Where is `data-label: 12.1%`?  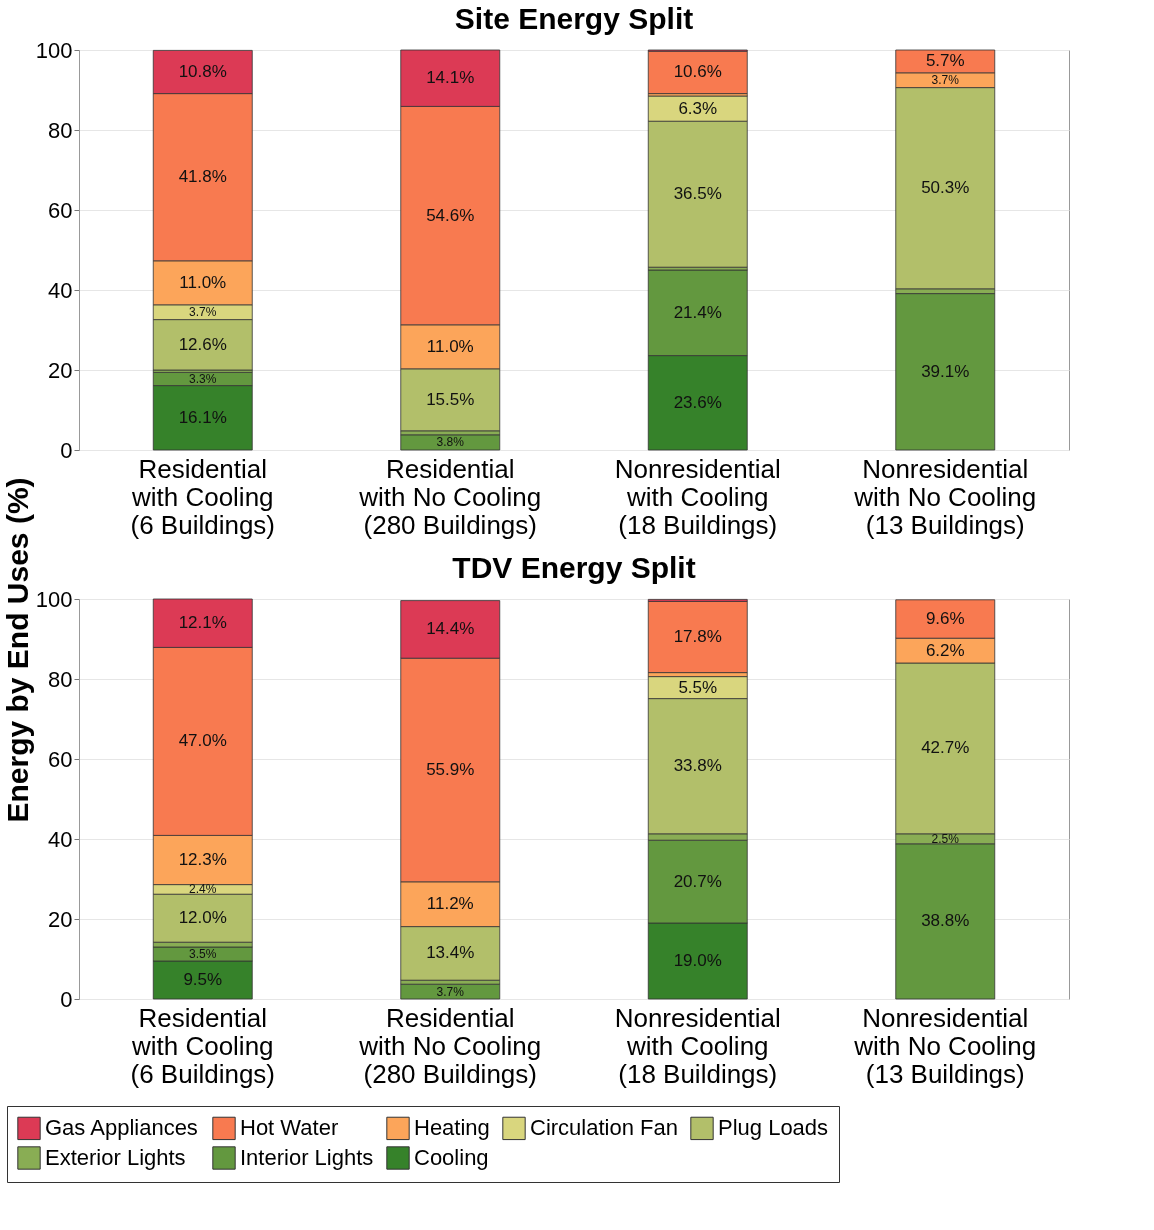 data-label: 12.1% is located at coordinates (202, 623).